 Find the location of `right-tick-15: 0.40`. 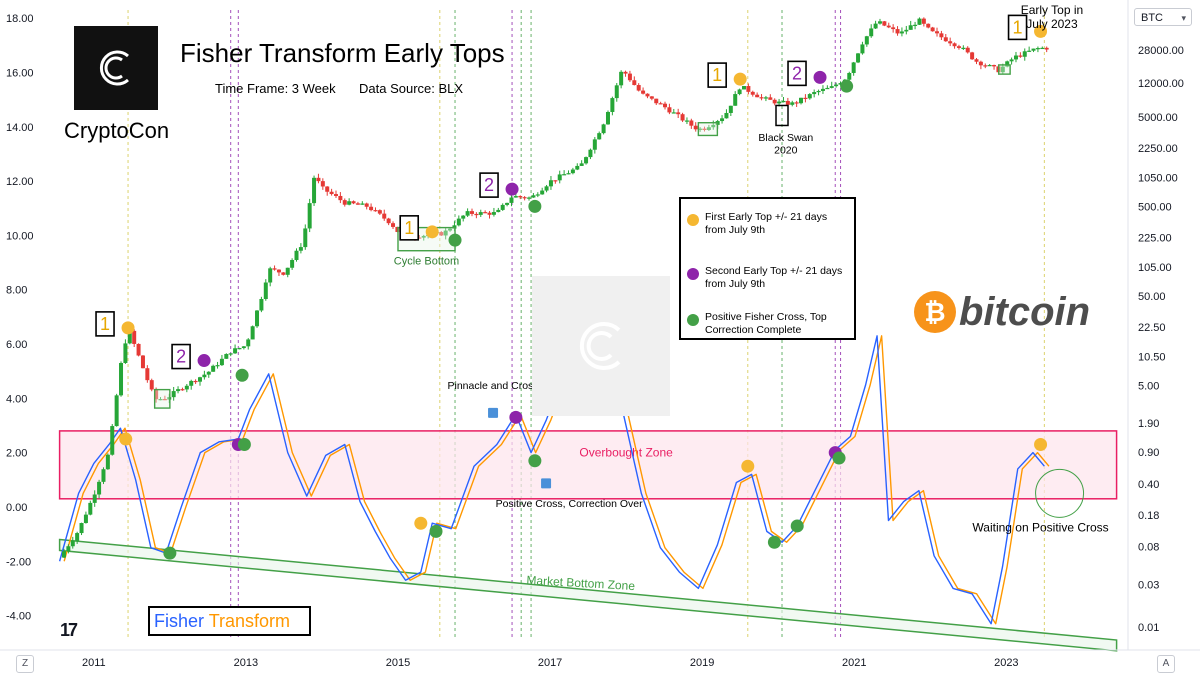

right-tick-15: 0.40 is located at coordinates (1148, 485).